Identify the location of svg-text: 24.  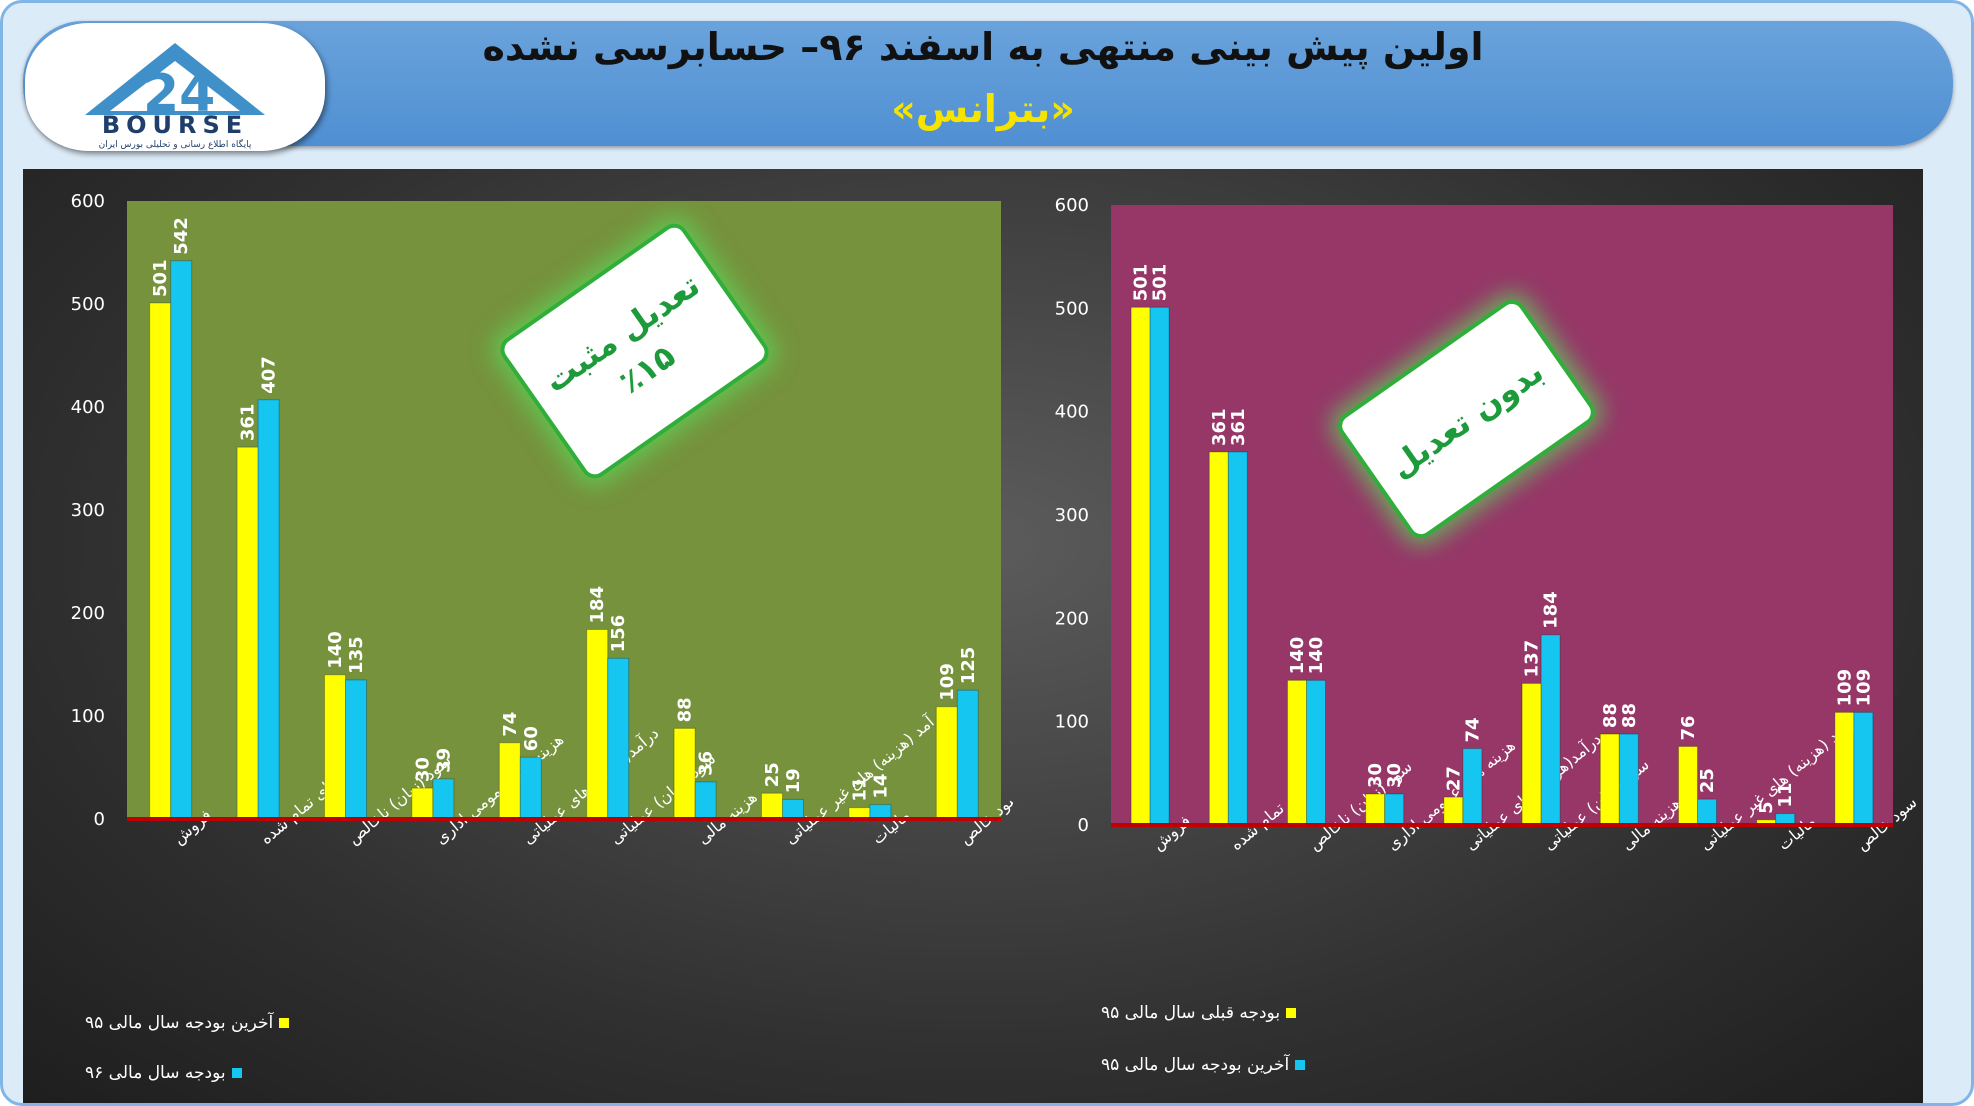
(179, 94).